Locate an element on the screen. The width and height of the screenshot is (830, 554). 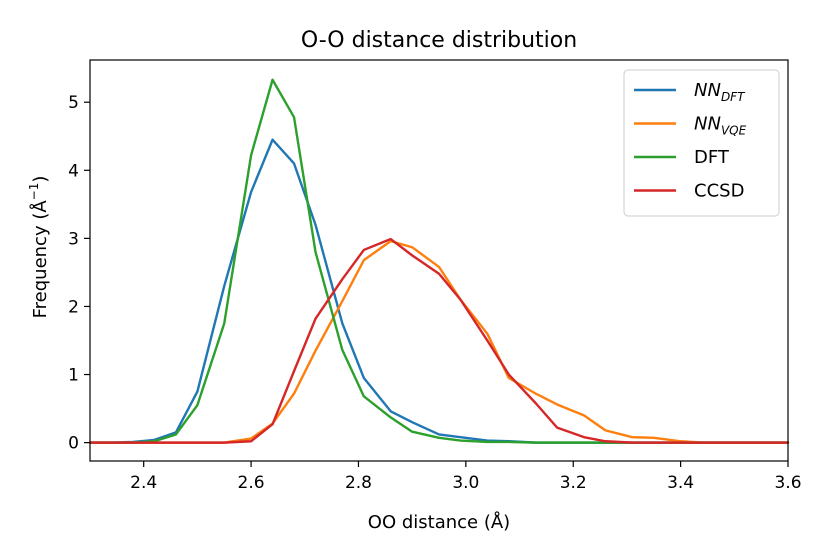
legend-label-main: CCSD is located at coordinates (719, 191).